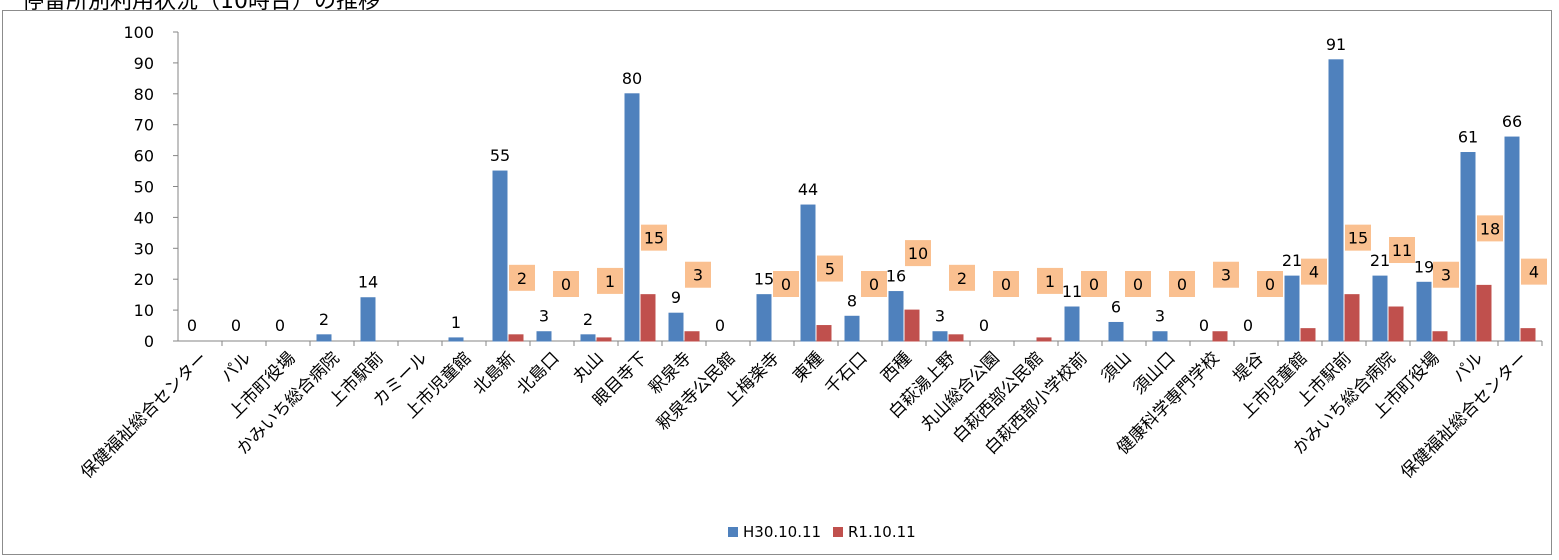 This screenshot has width=1559, height=560. Describe the element at coordinates (138, 32) in the screenshot. I see `y-tick-label: 100` at that location.